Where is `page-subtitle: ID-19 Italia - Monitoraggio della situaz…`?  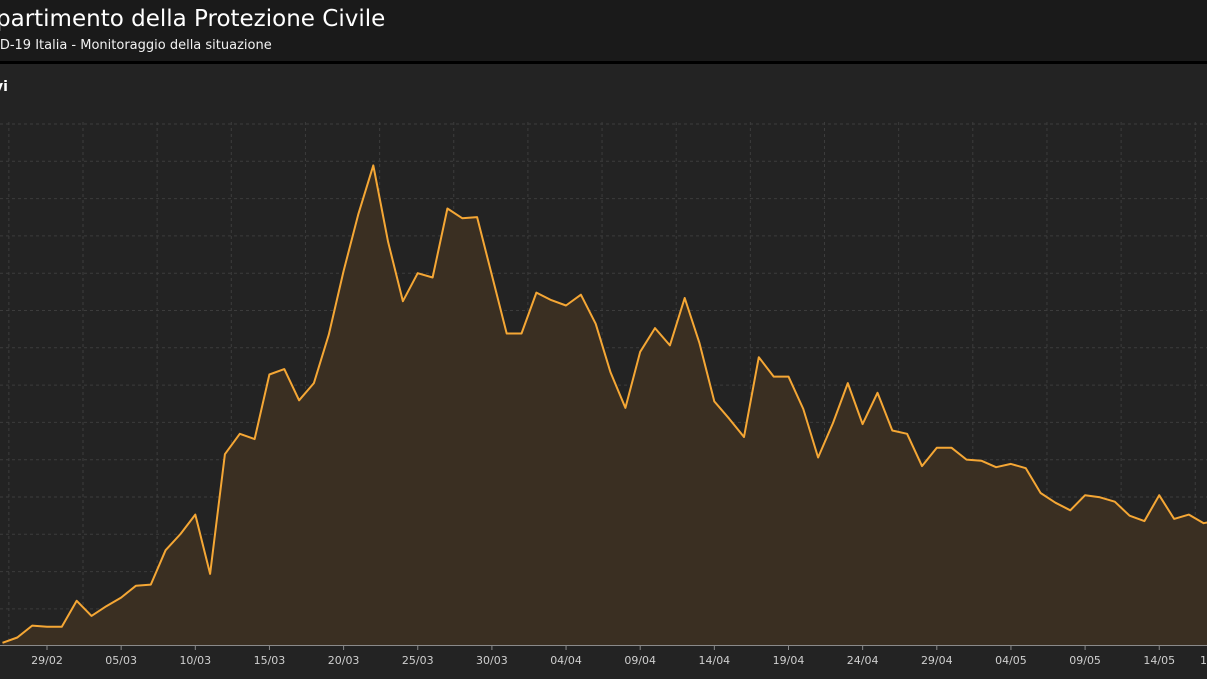 page-subtitle: ID-19 Italia - Monitoraggio della situaz… is located at coordinates (136, 45).